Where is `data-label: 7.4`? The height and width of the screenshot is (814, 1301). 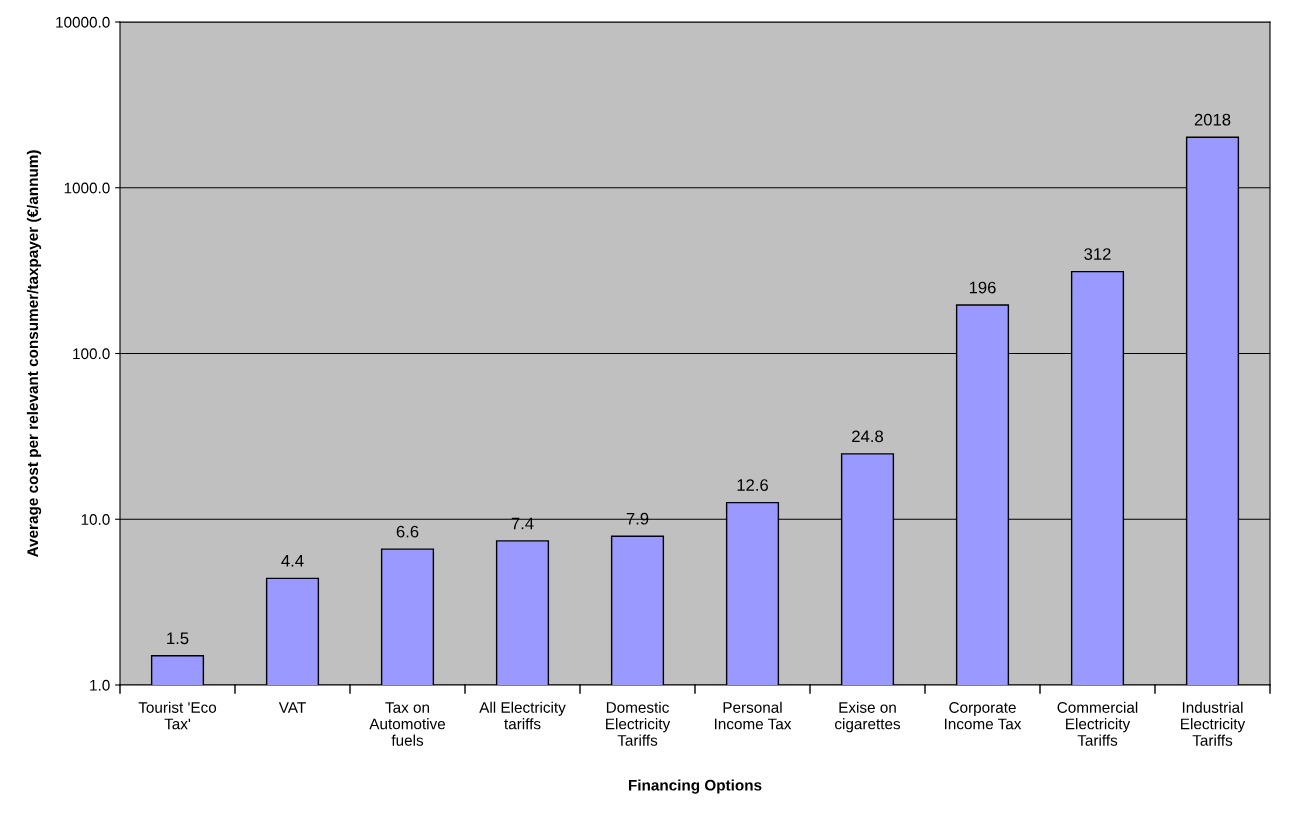
data-label: 7.4 is located at coordinates (522, 523).